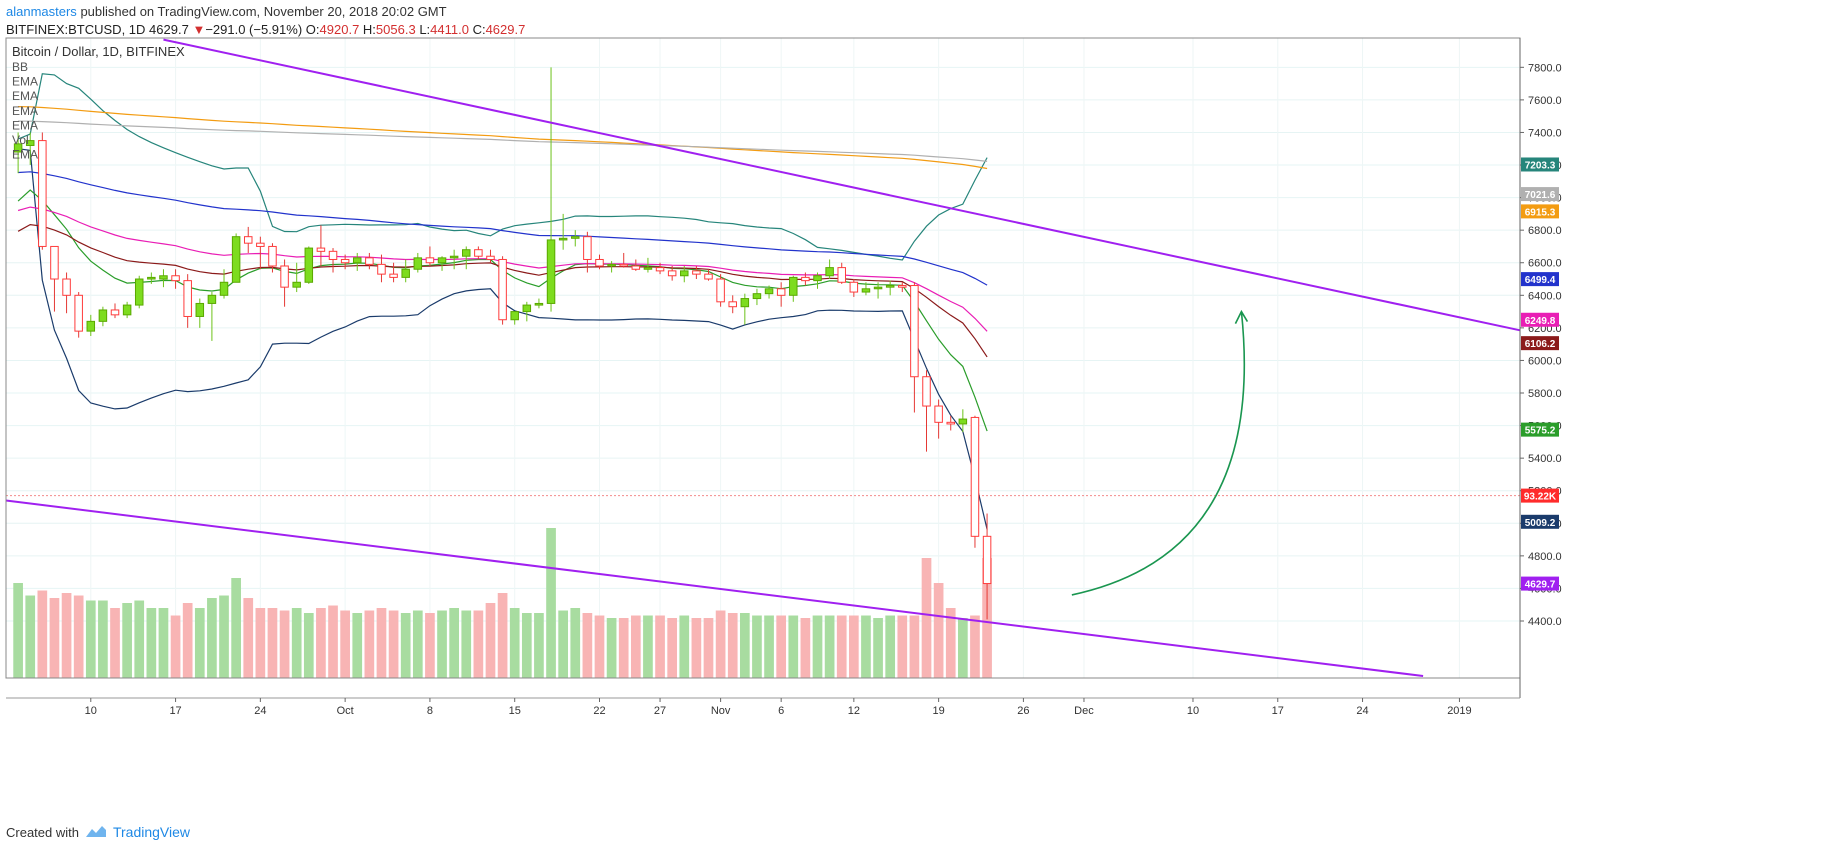  Describe the element at coordinates (1545, 557) in the screenshot. I see `y-tick-label: 4800.0` at that location.